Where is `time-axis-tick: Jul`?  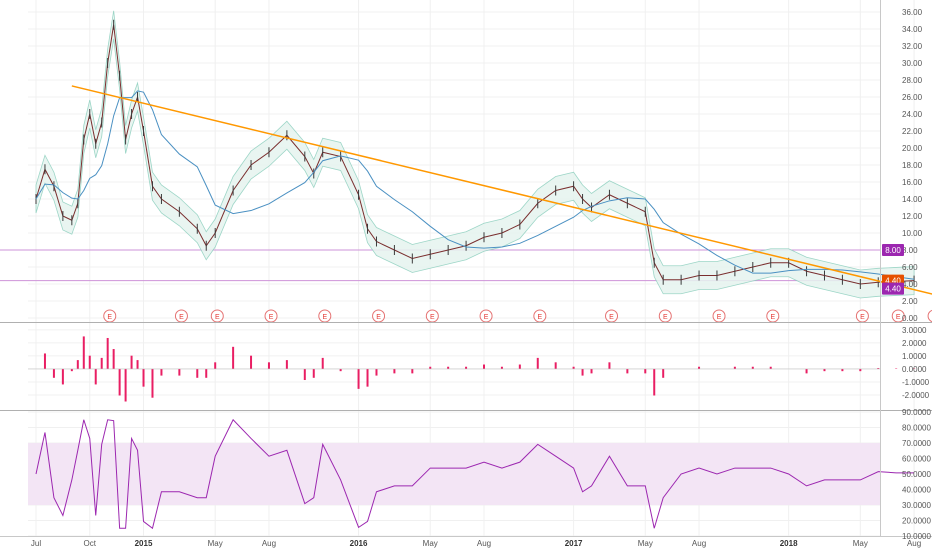
time-axis-tick: Jul is located at coordinates (36, 543).